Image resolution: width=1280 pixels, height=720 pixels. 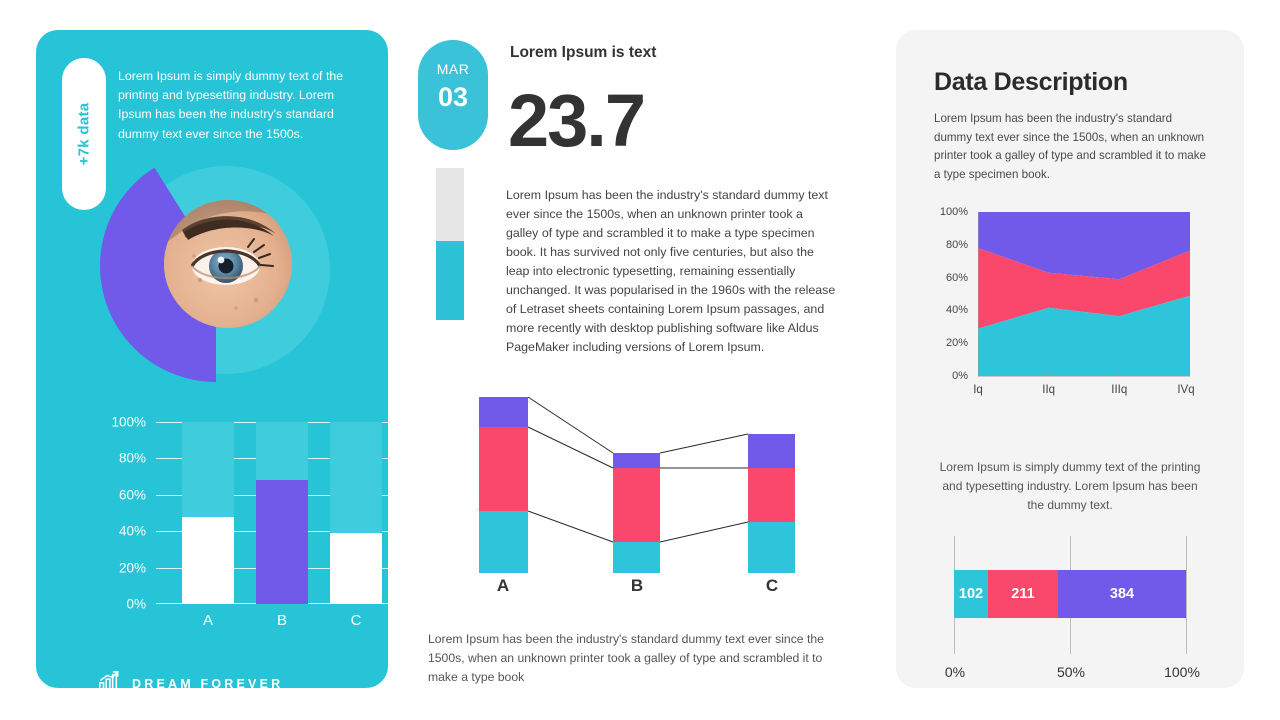 I want to click on date-badge: MAR 03, so click(x=453, y=95).